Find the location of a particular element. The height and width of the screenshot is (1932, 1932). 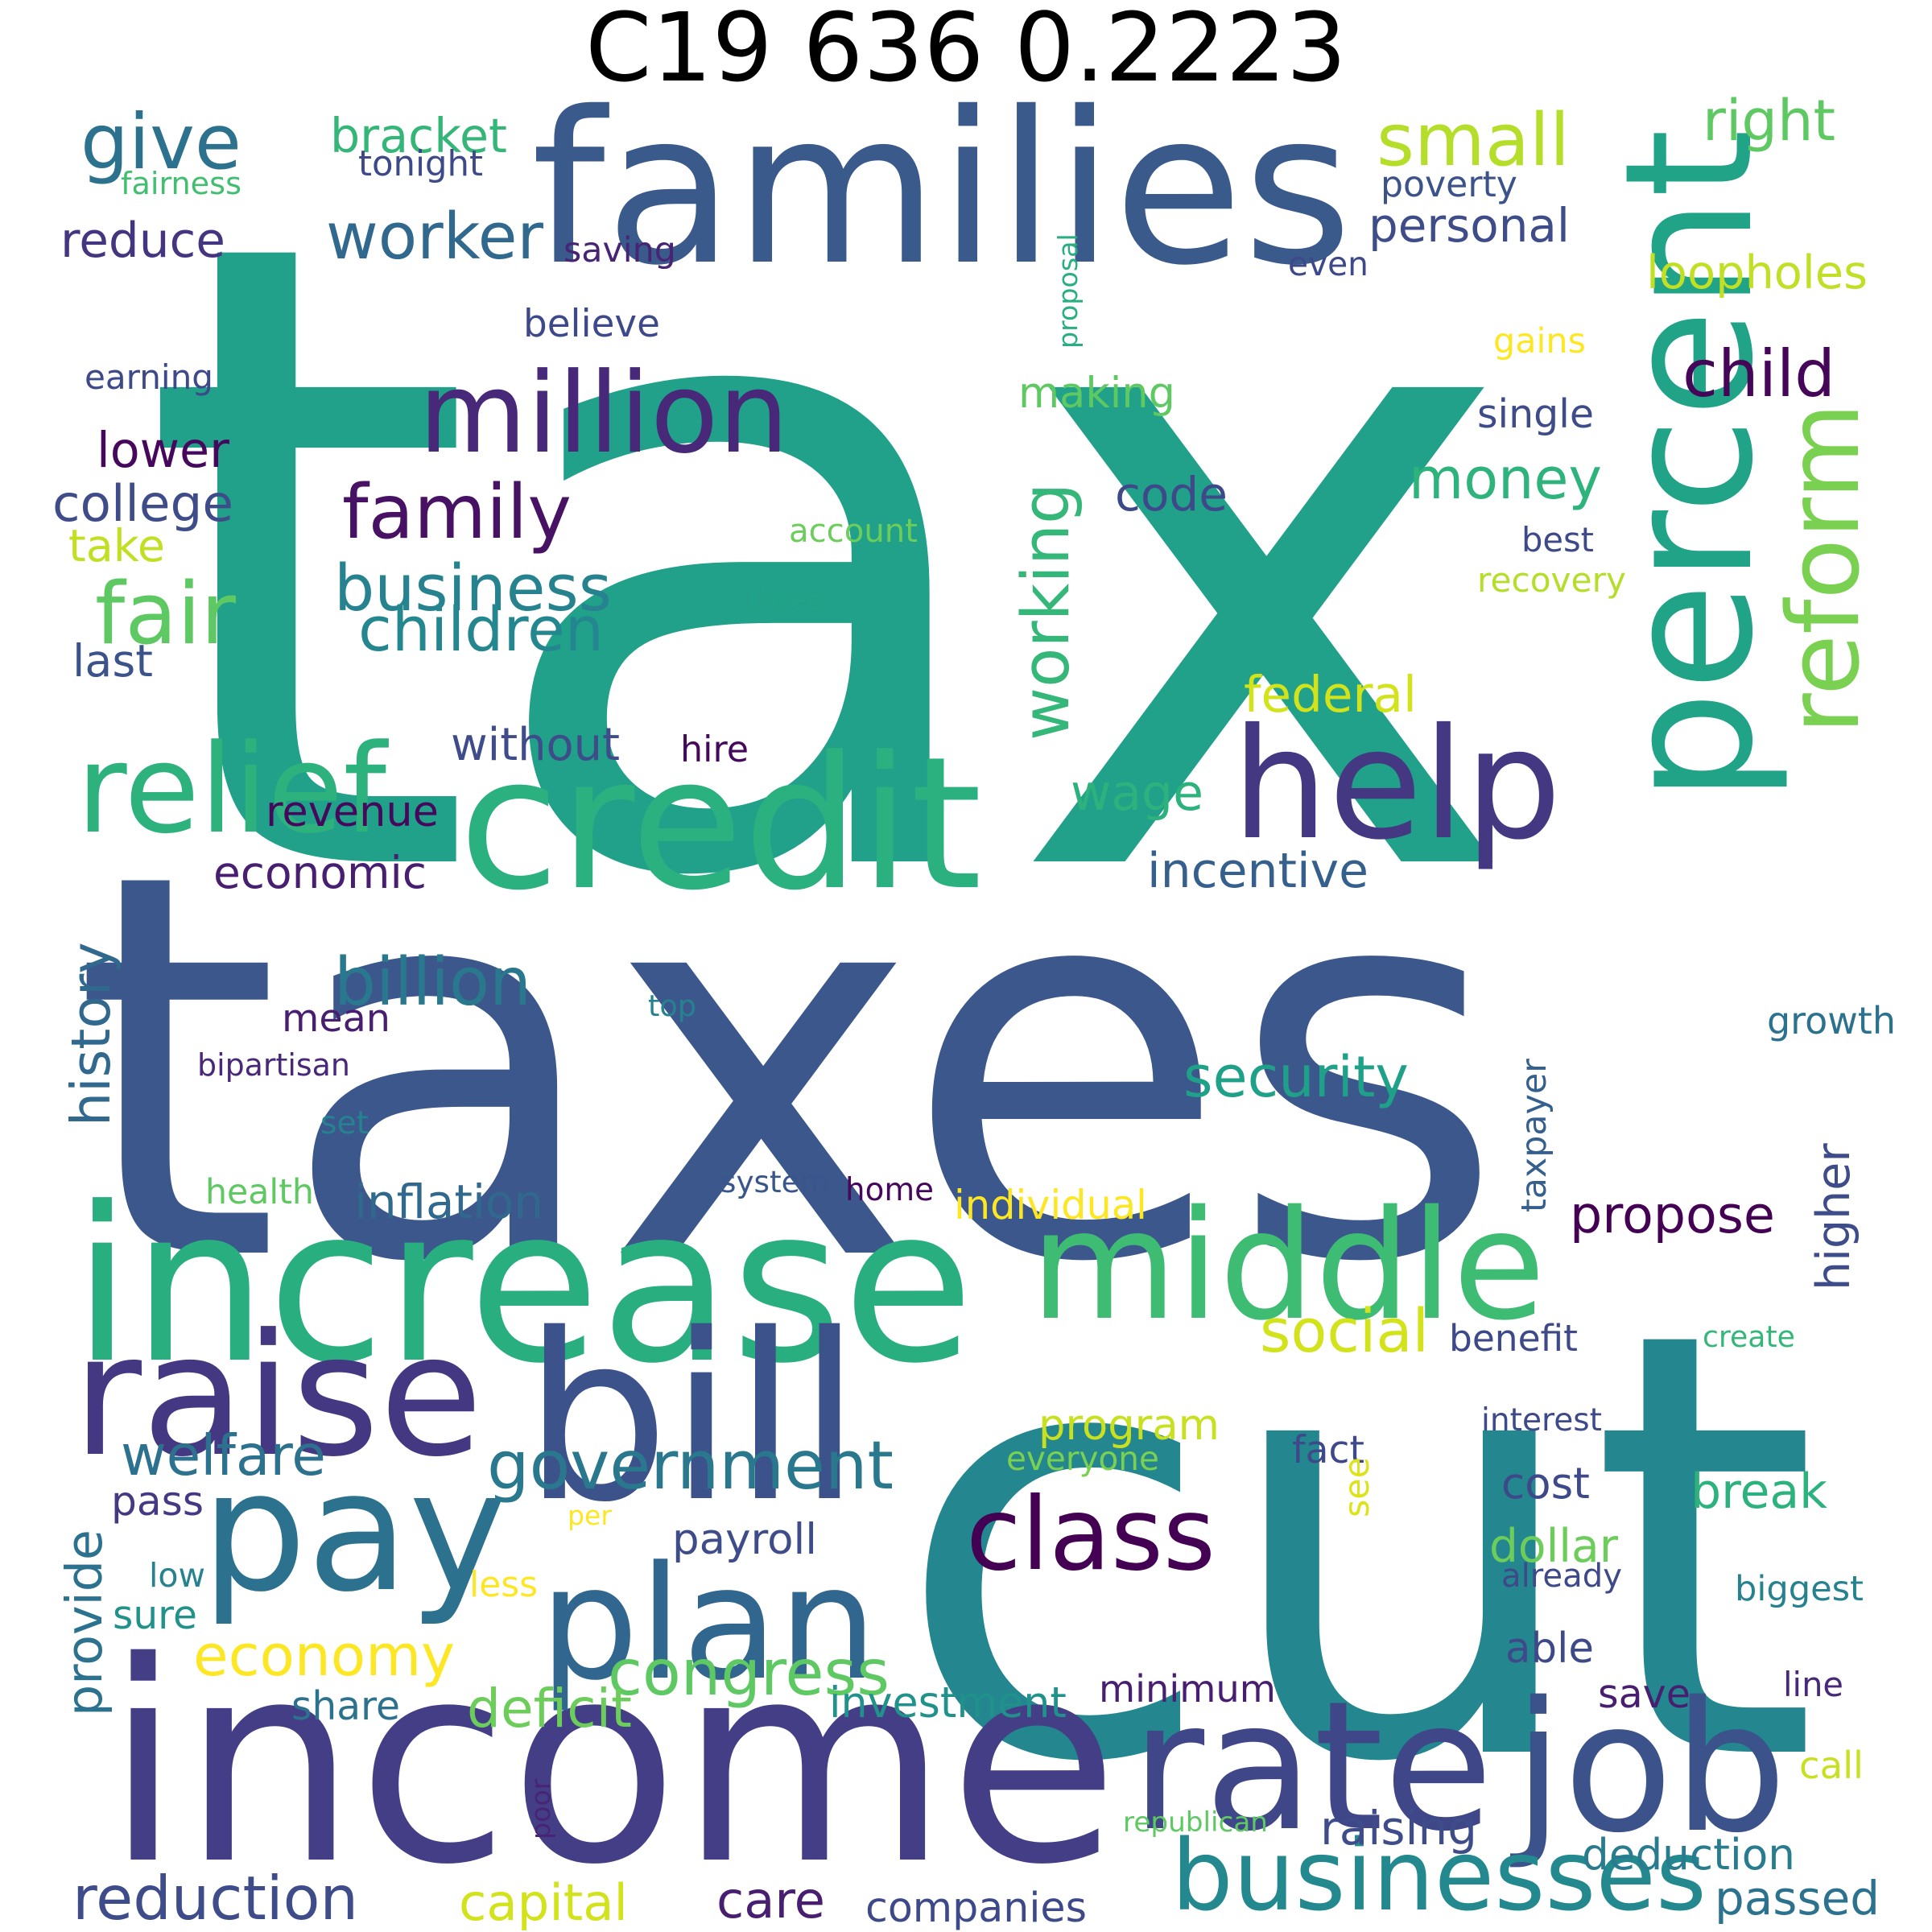

cloud-word-give: give is located at coordinates (161, 142).